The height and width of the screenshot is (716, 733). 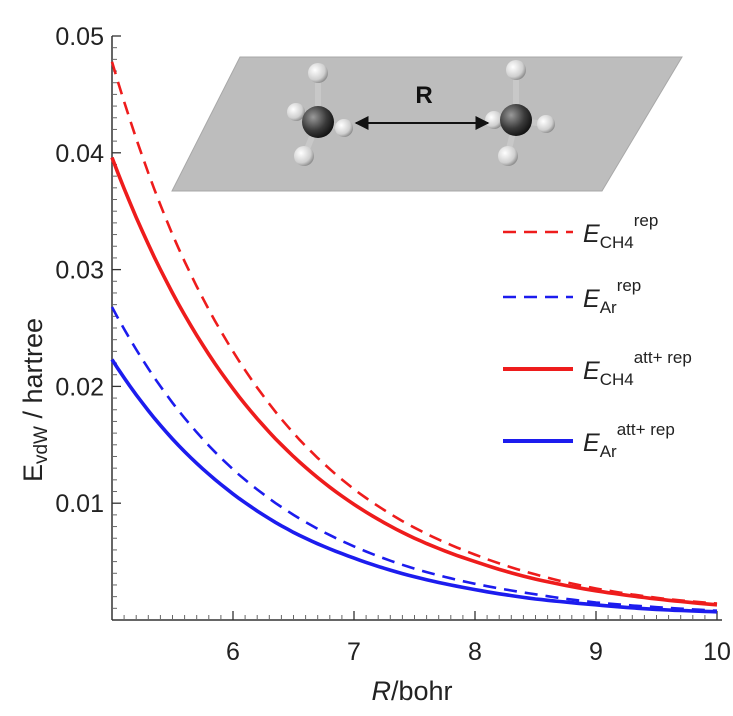 What do you see at coordinates (79, 37) in the screenshot?
I see `y-tick-label: 0.05` at bounding box center [79, 37].